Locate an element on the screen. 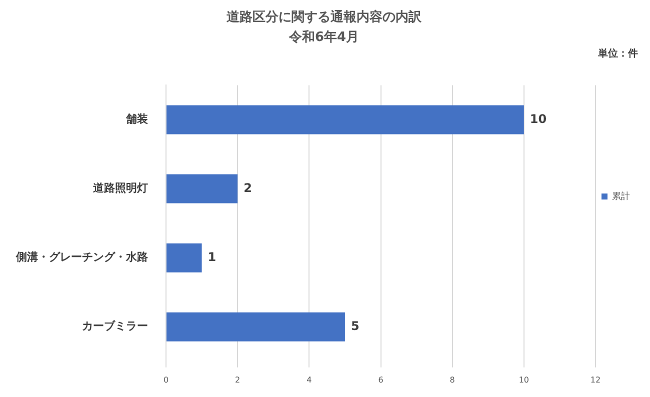 The width and height of the screenshot is (650, 397). y-tick-label: 舗装 is located at coordinates (136, 119).